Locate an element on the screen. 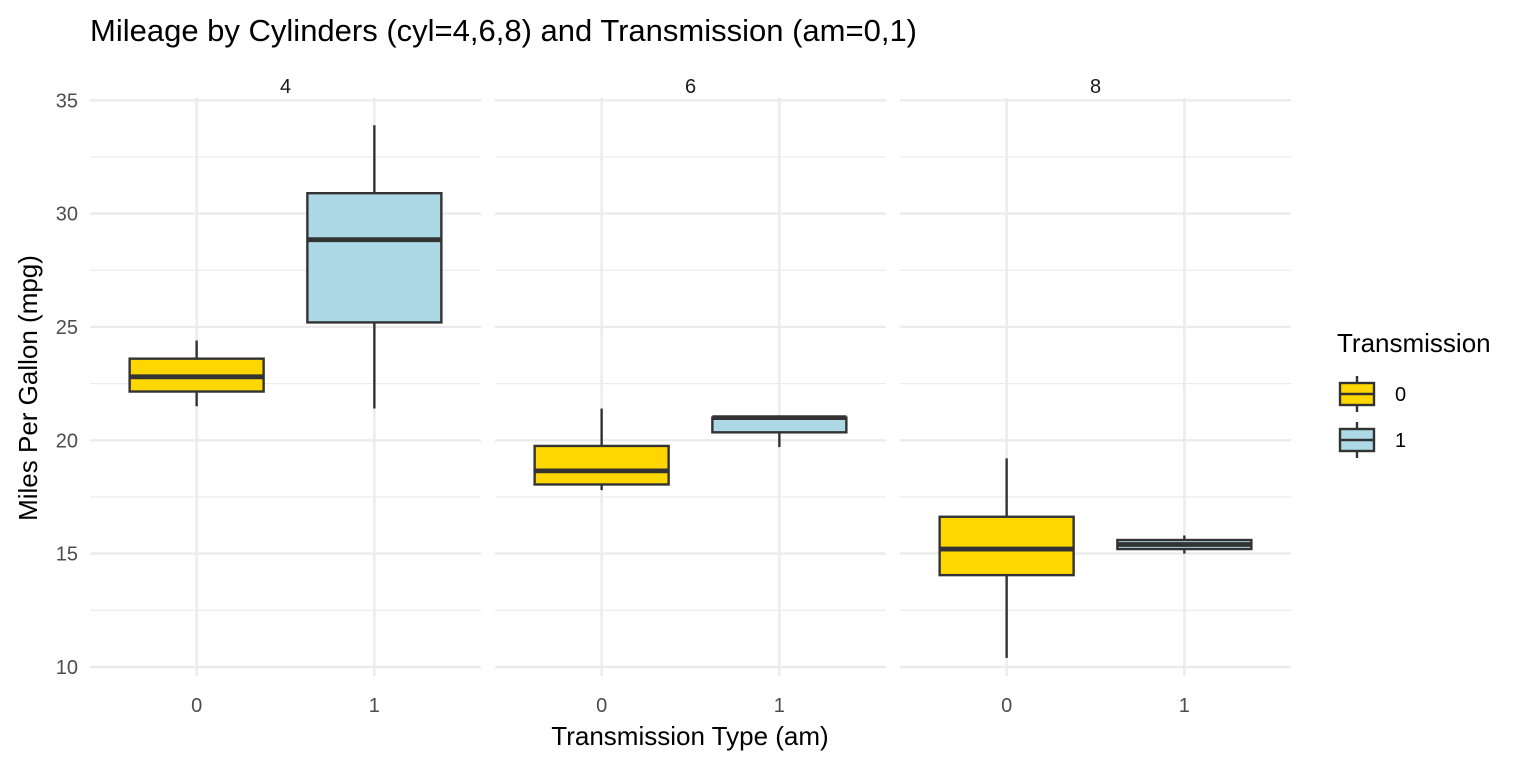  boxplot-cyl4-am1 is located at coordinates (374, 267).